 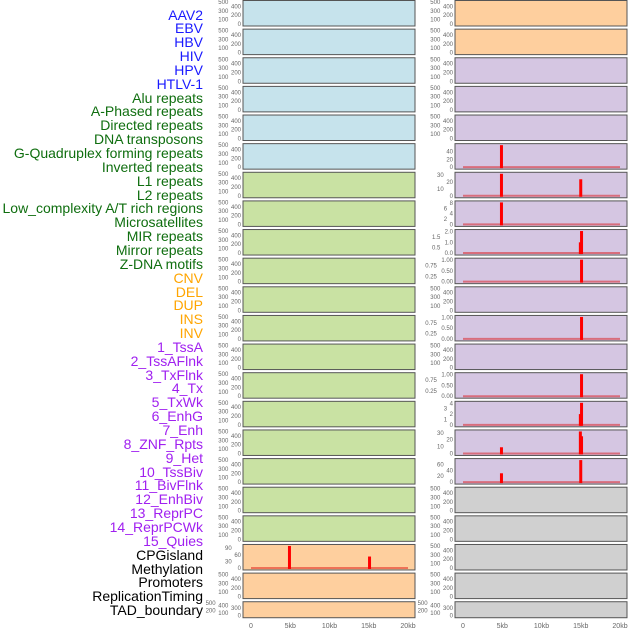 I want to click on track-label: Inverted repeats, so click(x=152, y=166).